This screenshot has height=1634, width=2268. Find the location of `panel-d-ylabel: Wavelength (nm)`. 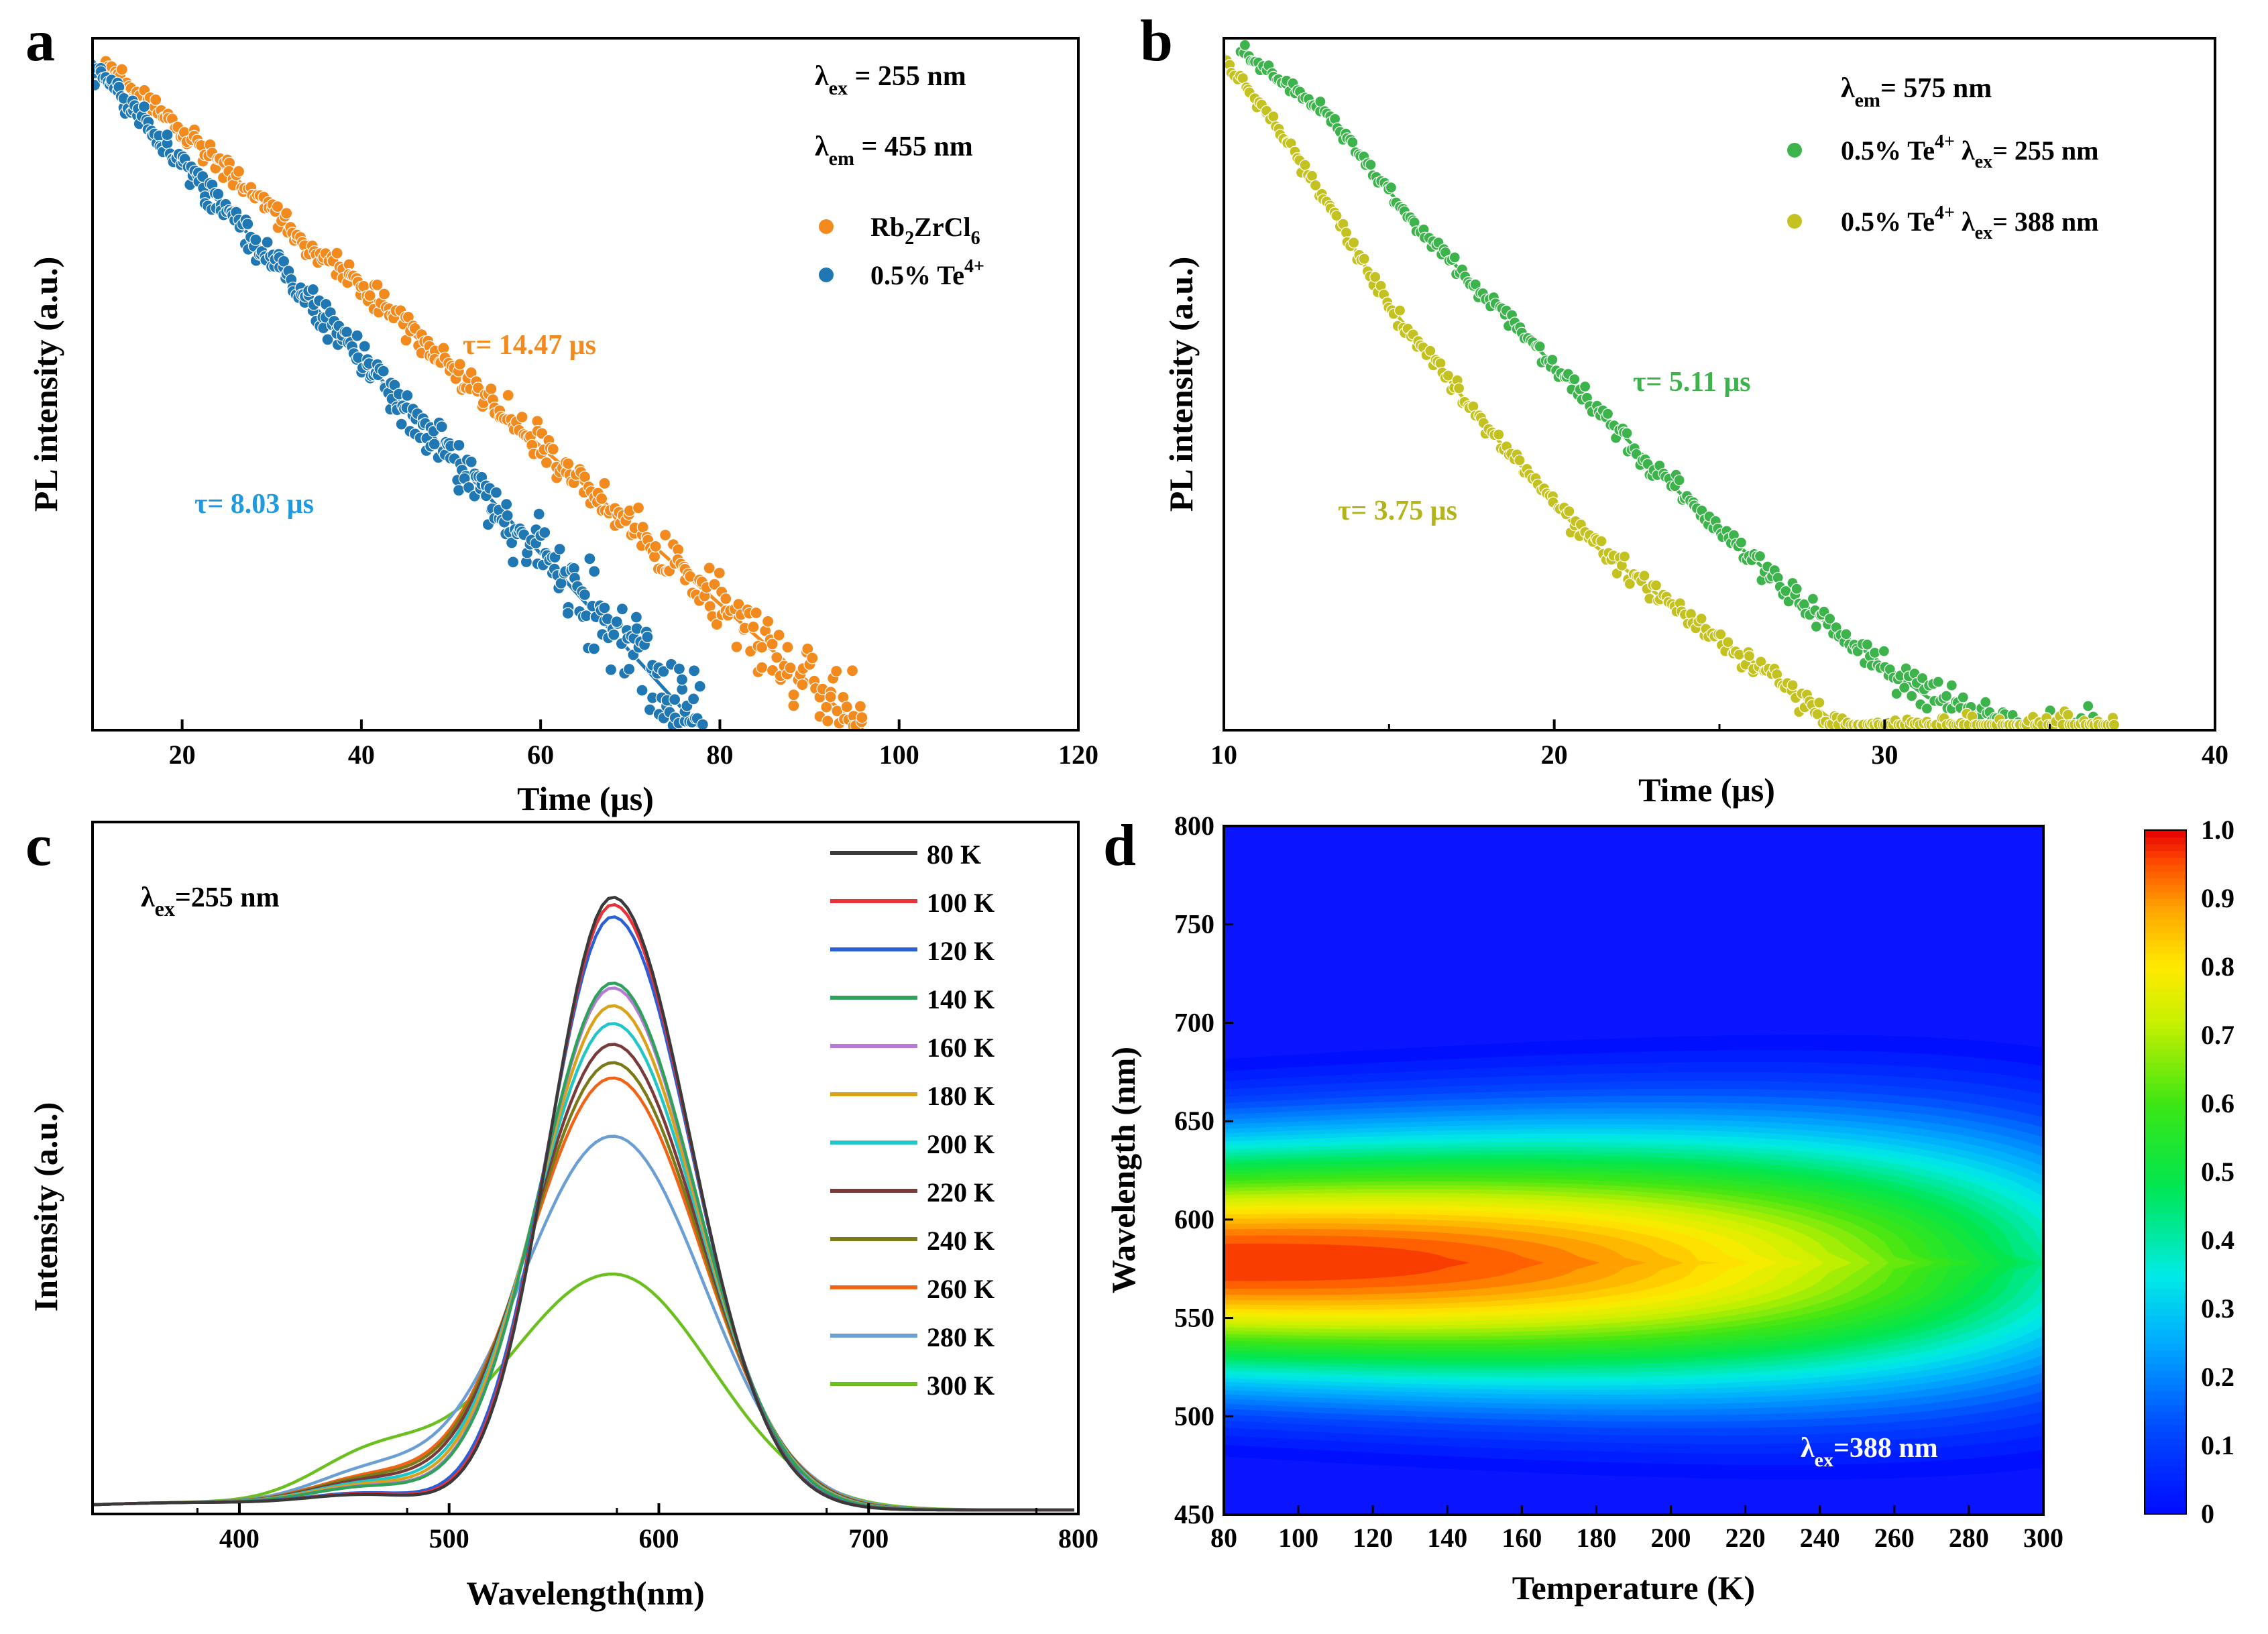

panel-d-ylabel: Wavelength (nm) is located at coordinates (1123, 1170).